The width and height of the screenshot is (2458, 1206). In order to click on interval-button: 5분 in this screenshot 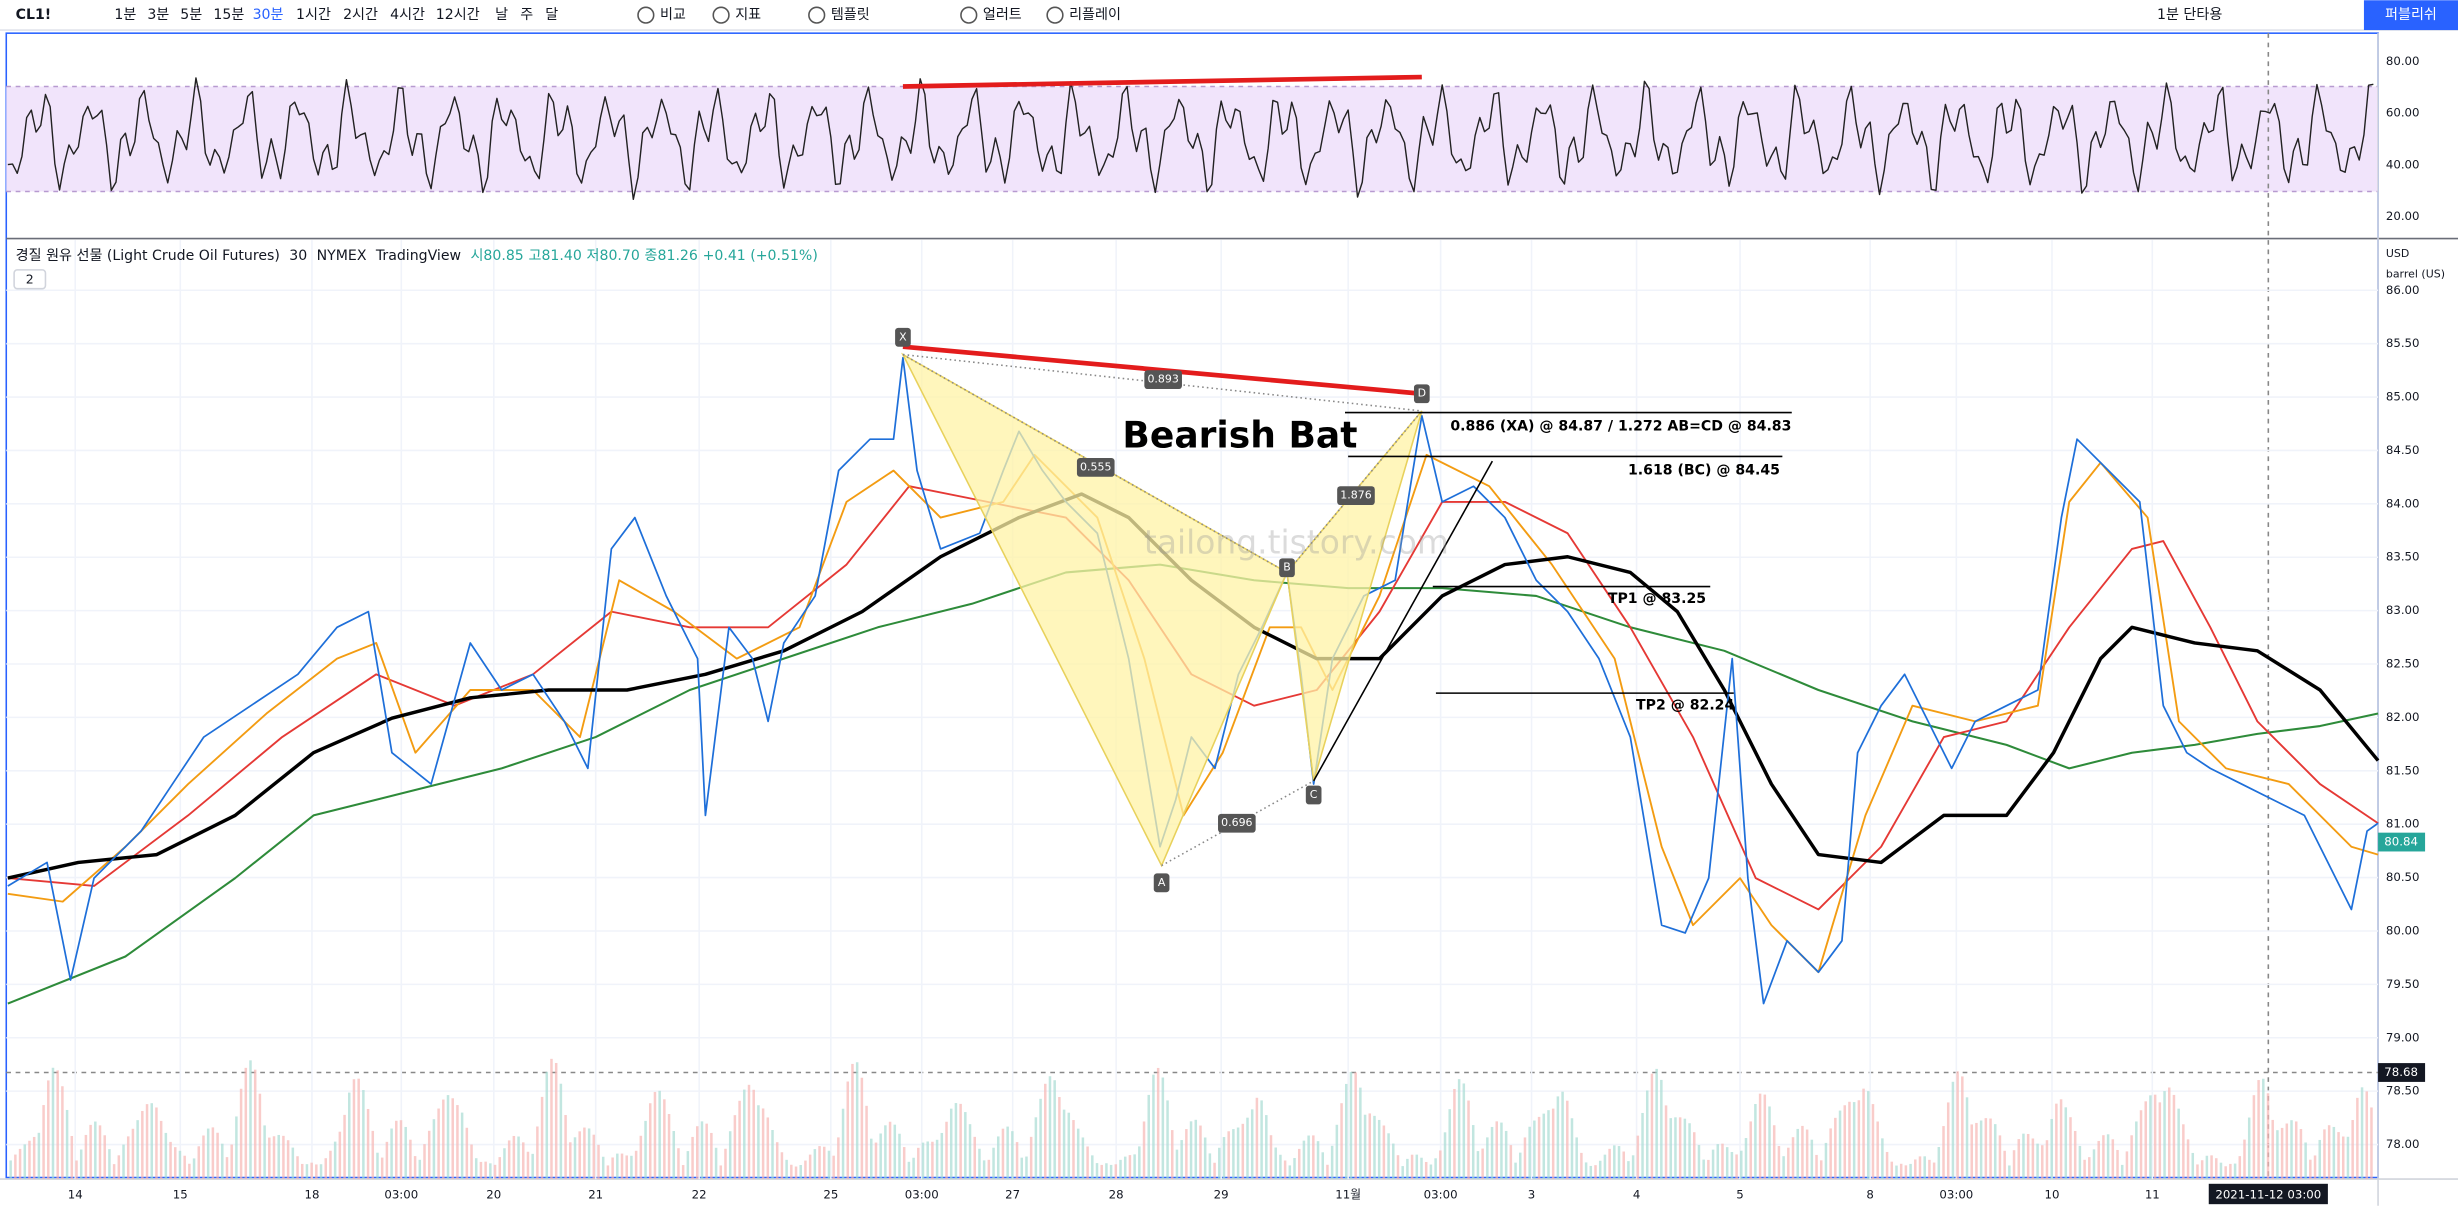, I will do `click(191, 15)`.